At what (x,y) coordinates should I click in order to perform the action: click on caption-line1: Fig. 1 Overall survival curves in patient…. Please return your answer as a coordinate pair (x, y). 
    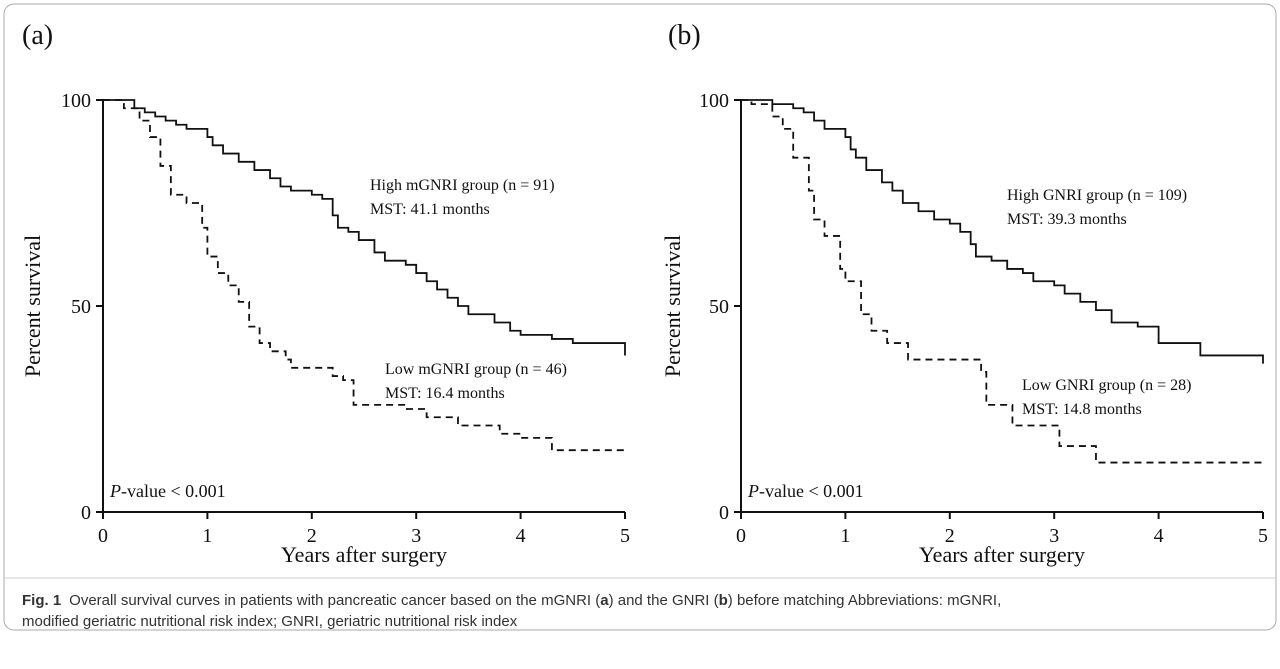
    Looking at the image, I should click on (511, 600).